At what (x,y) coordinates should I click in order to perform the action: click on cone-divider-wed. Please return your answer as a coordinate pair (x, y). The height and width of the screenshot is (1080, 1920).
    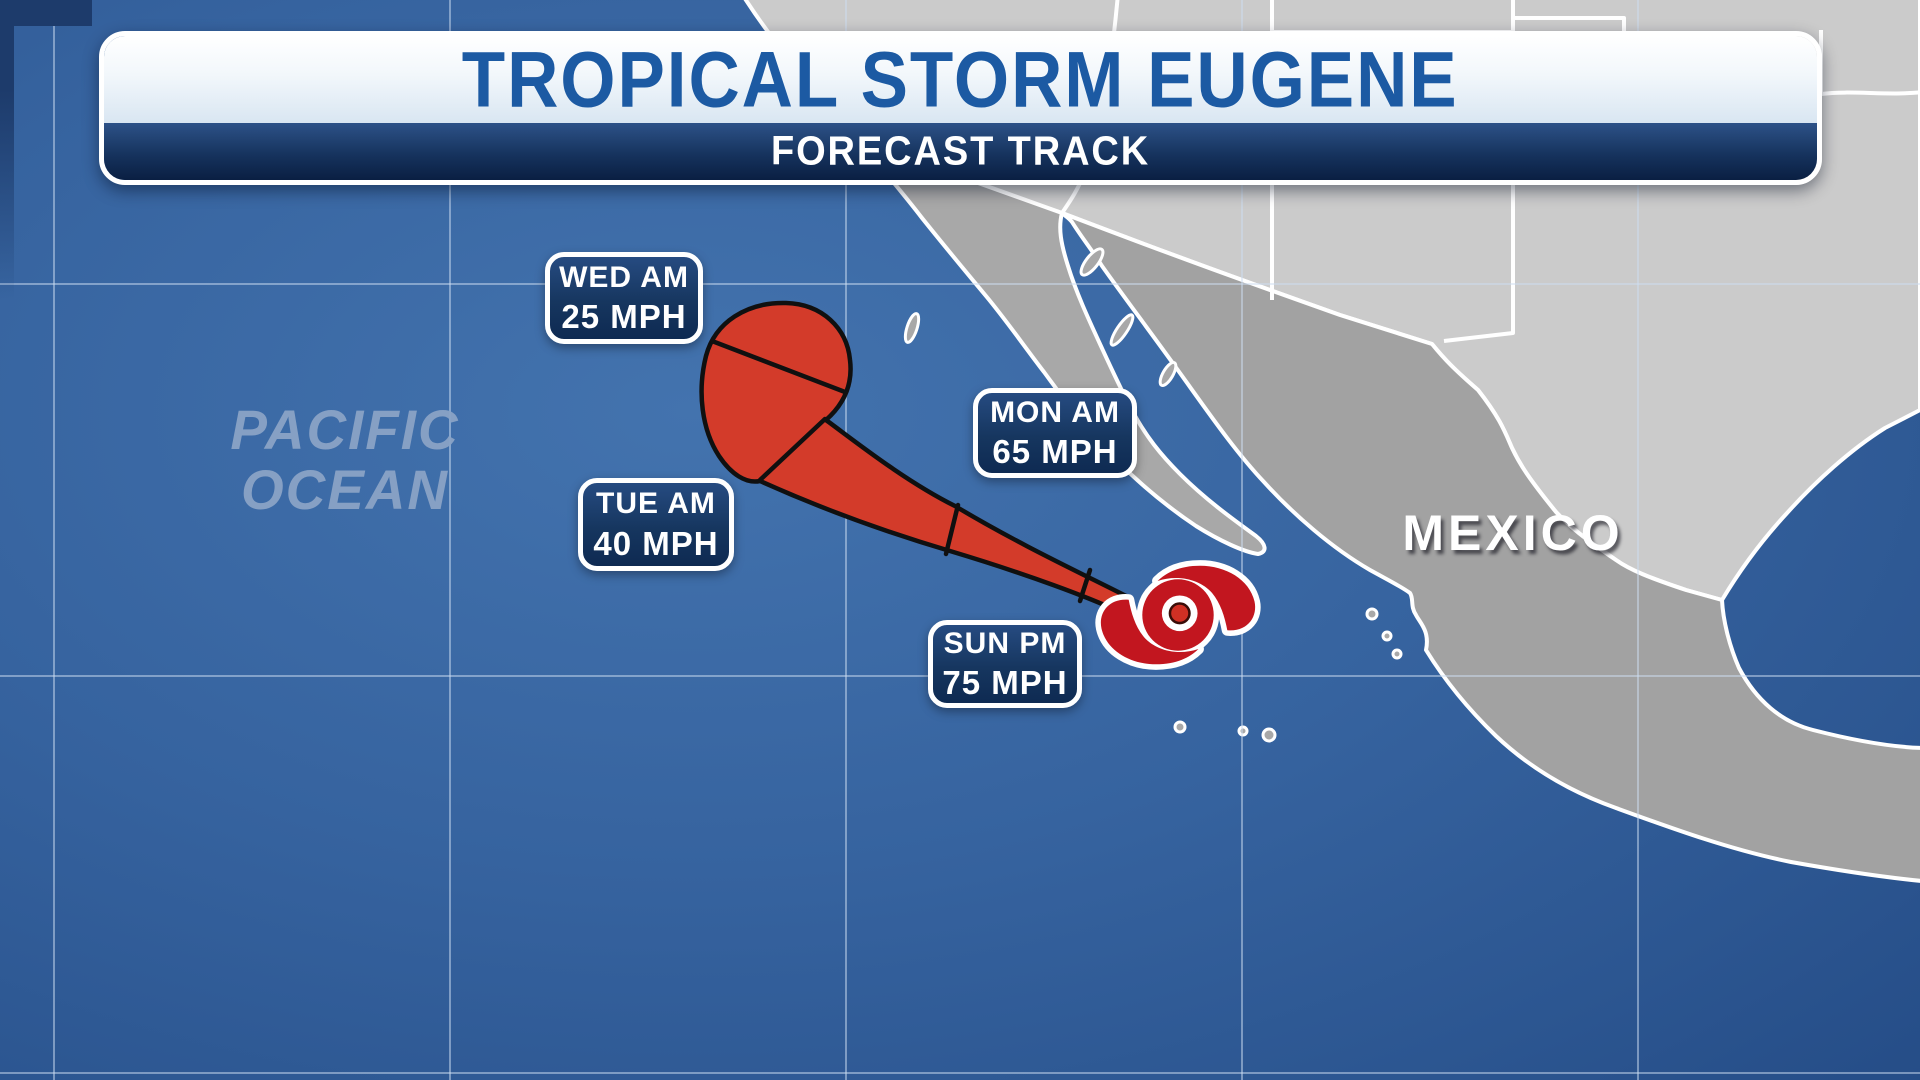
    Looking at the image, I should click on (778, 366).